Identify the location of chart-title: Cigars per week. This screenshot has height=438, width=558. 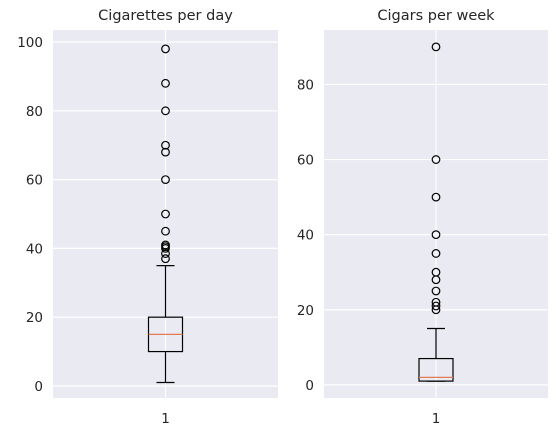
(436, 16).